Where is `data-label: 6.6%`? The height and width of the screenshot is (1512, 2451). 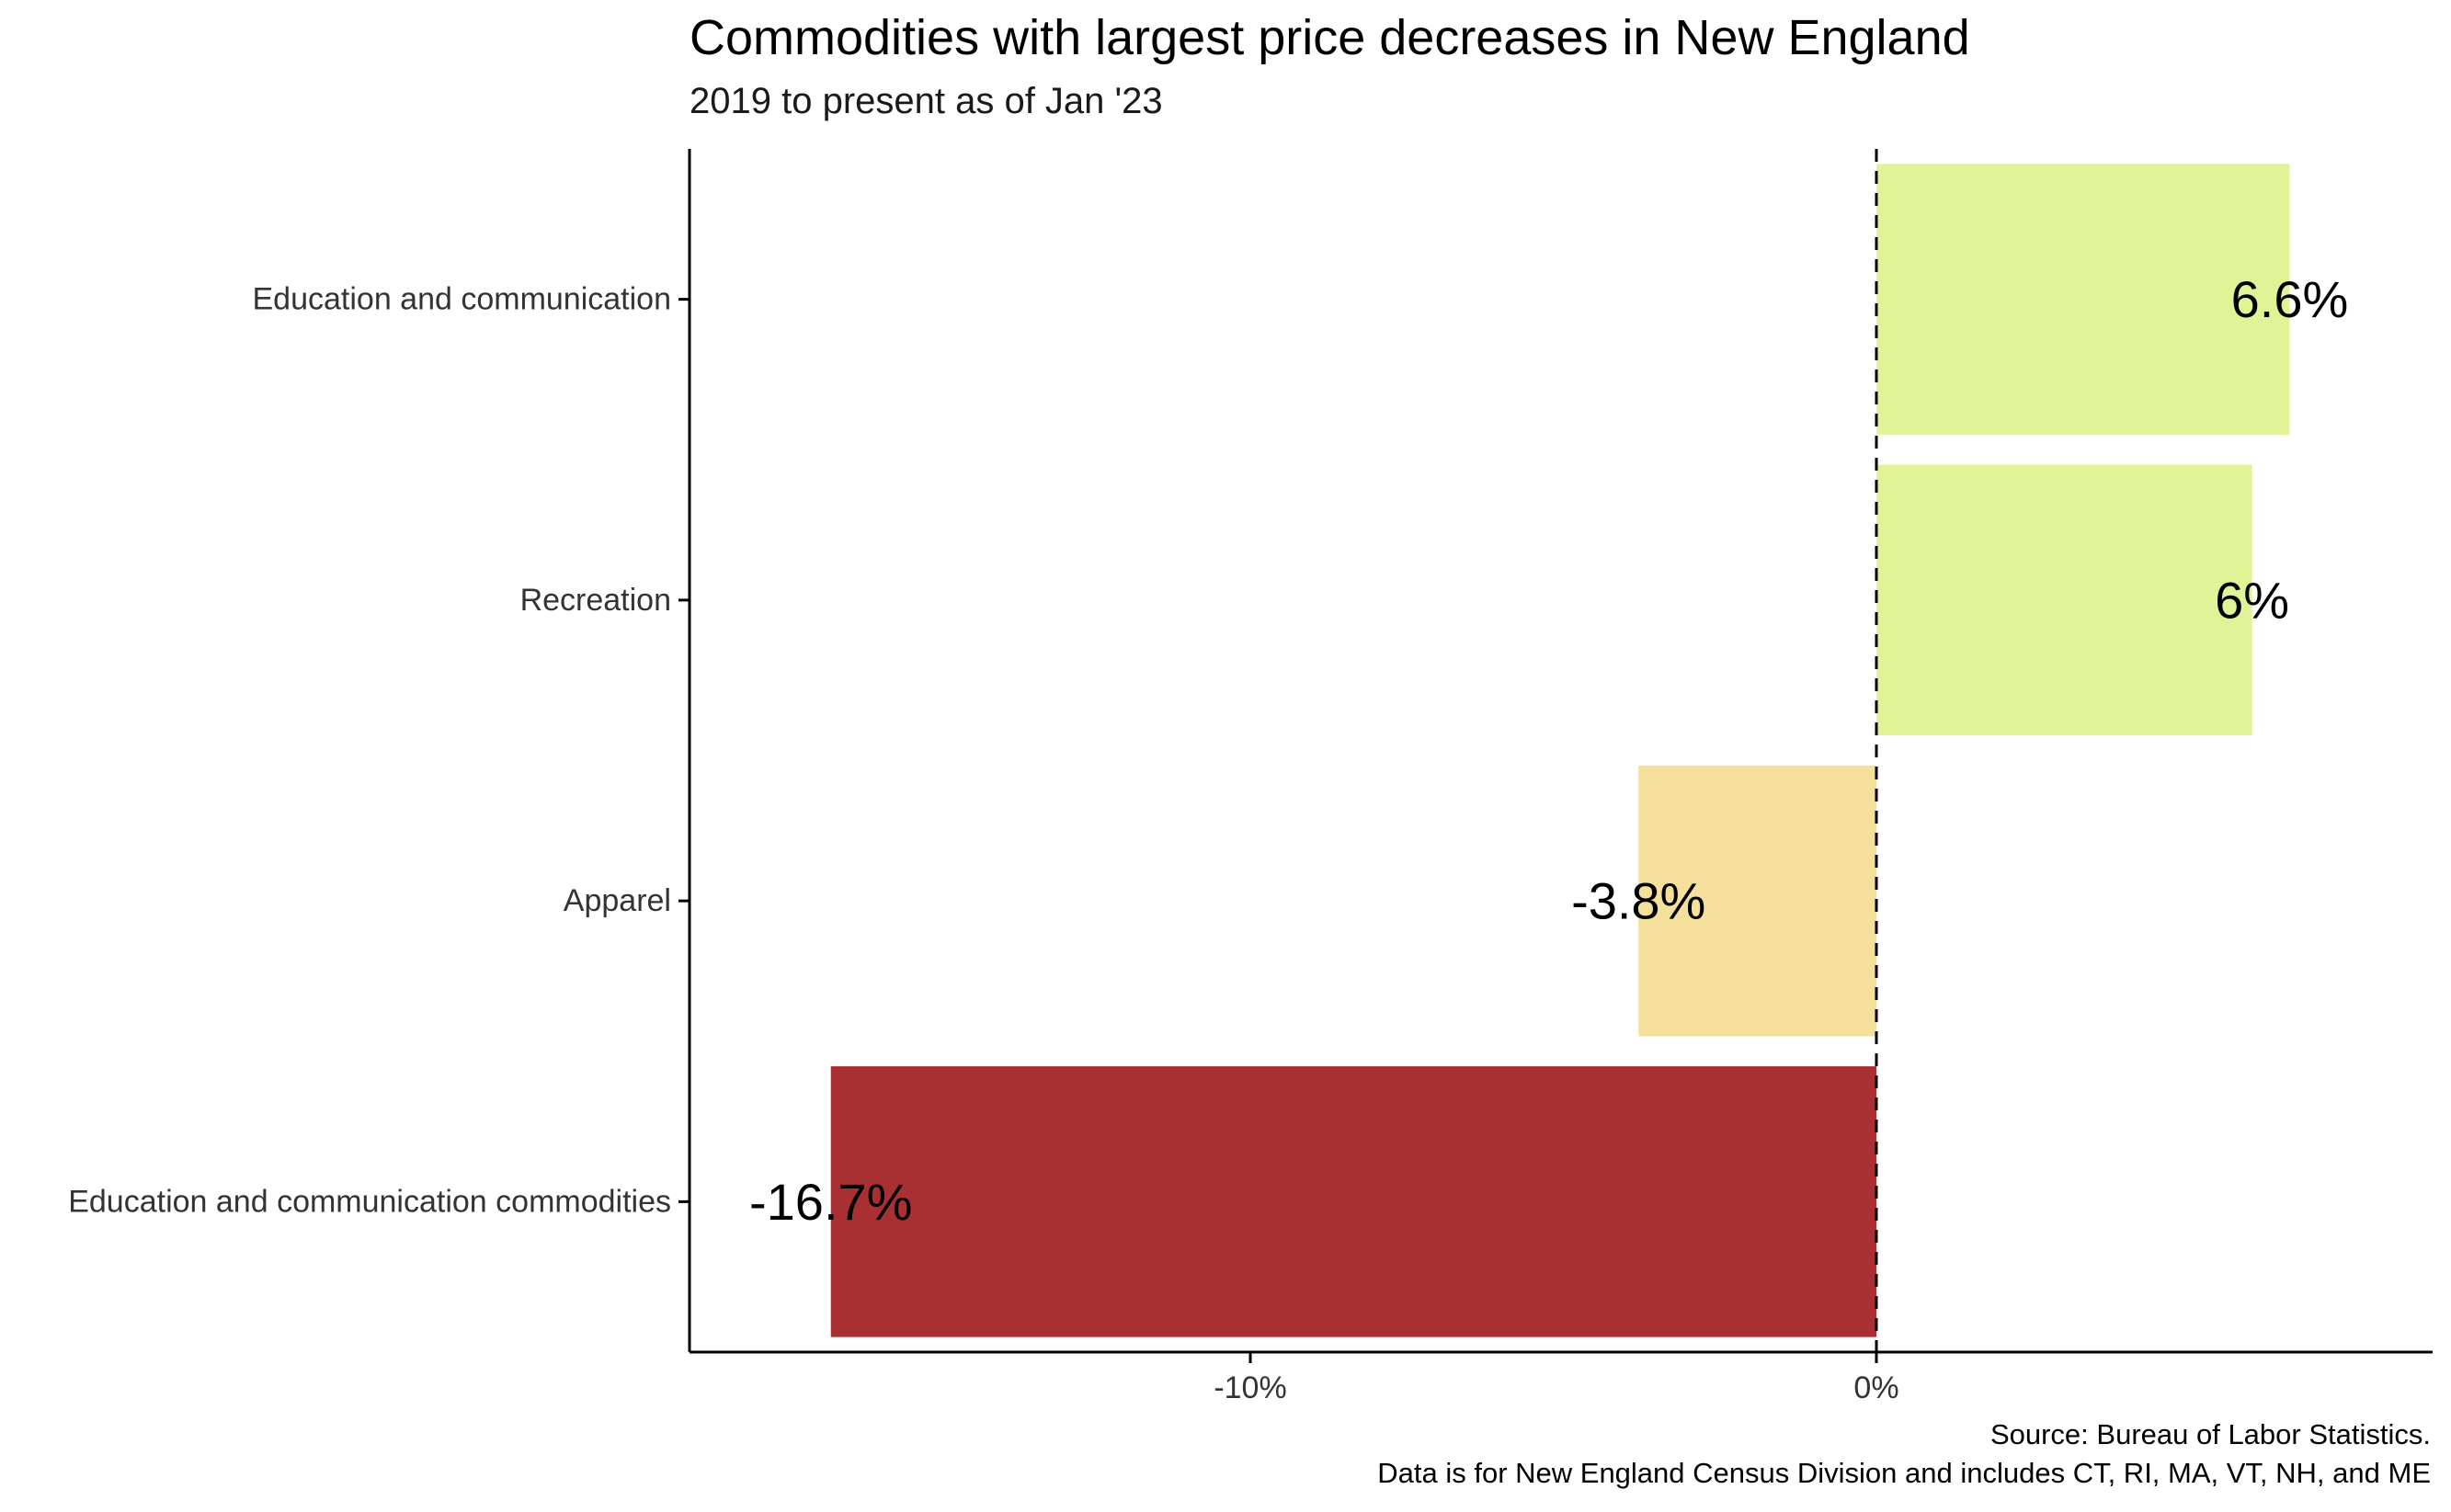 data-label: 6.6% is located at coordinates (2290, 299).